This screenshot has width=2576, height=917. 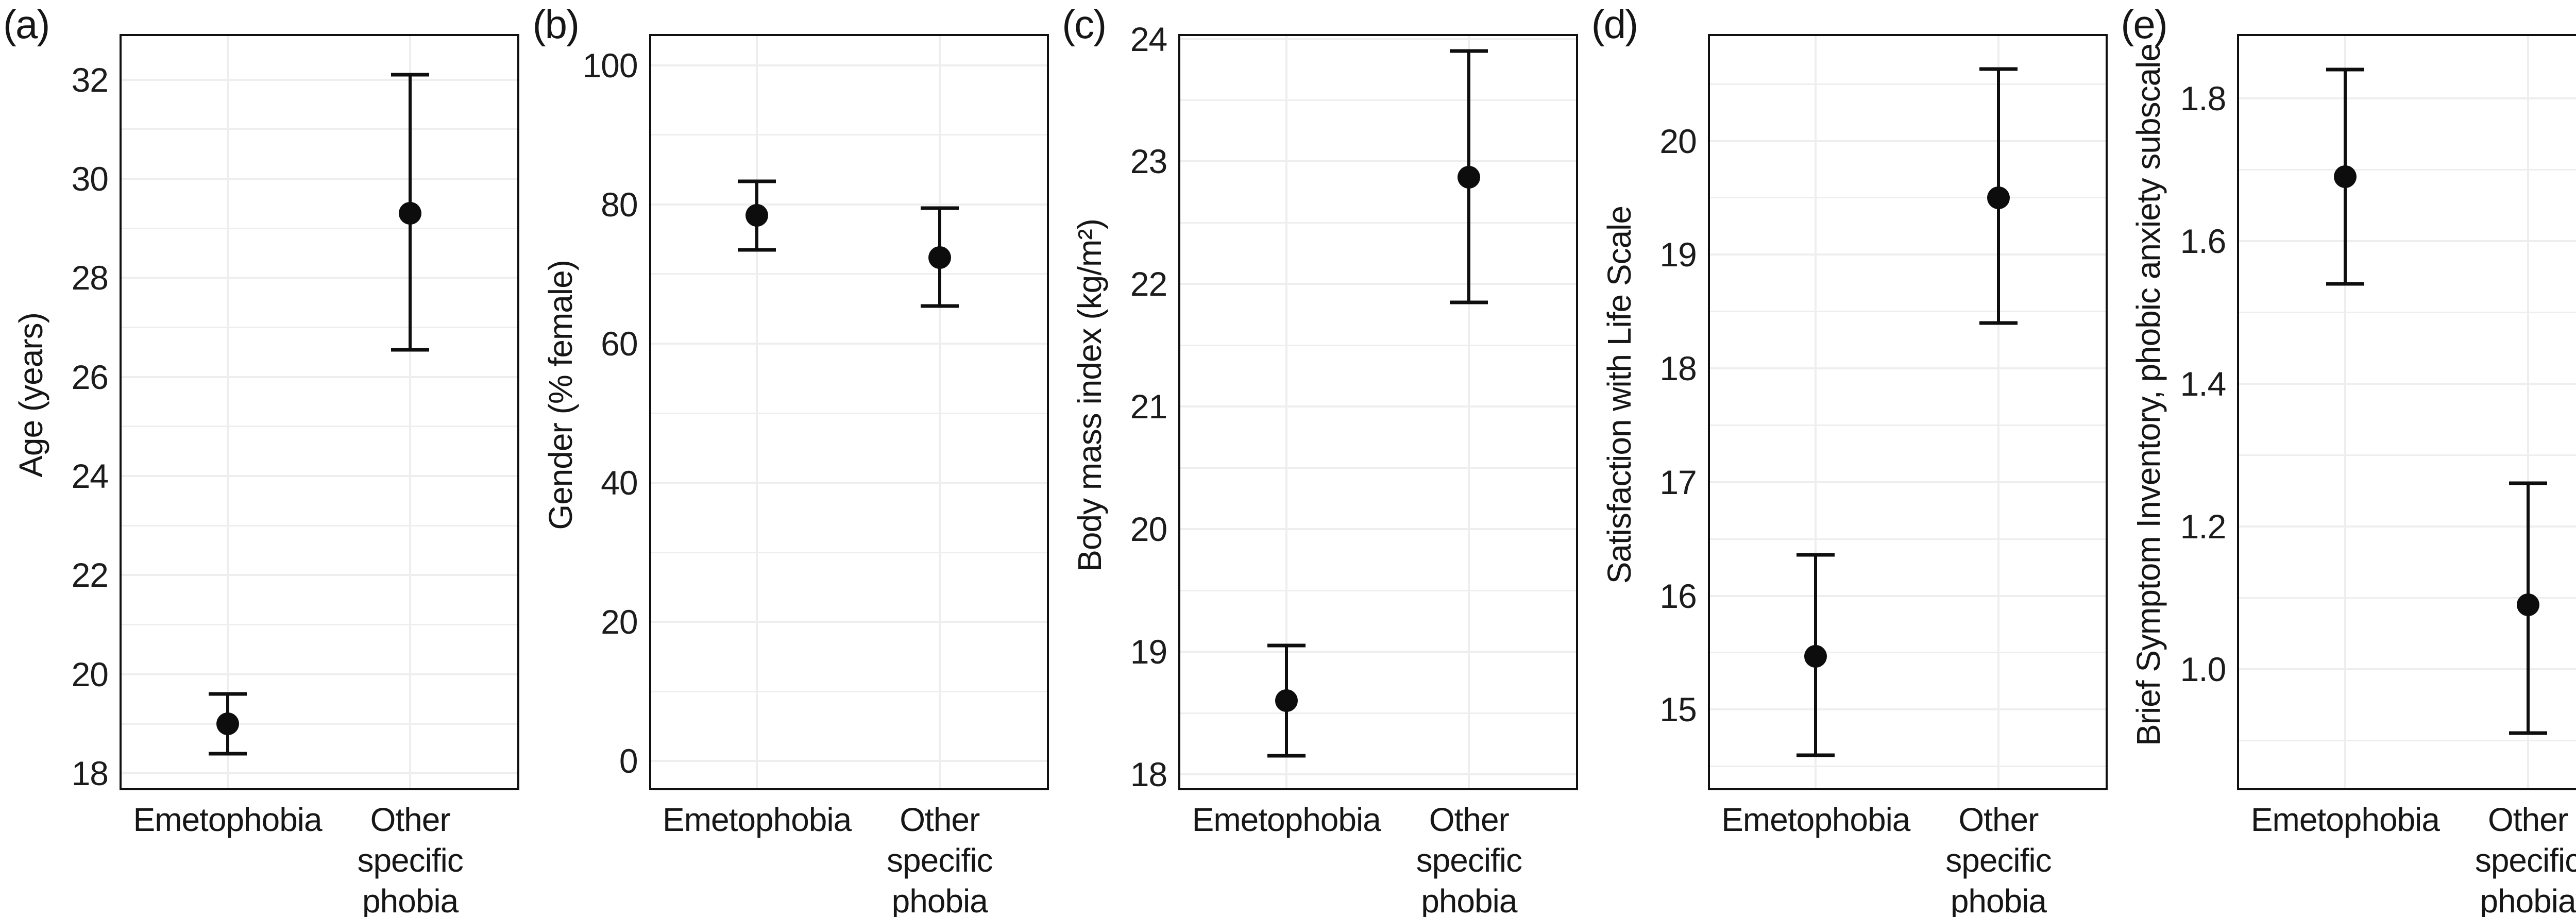 I want to click on y-tick-label: 100, so click(x=610, y=65).